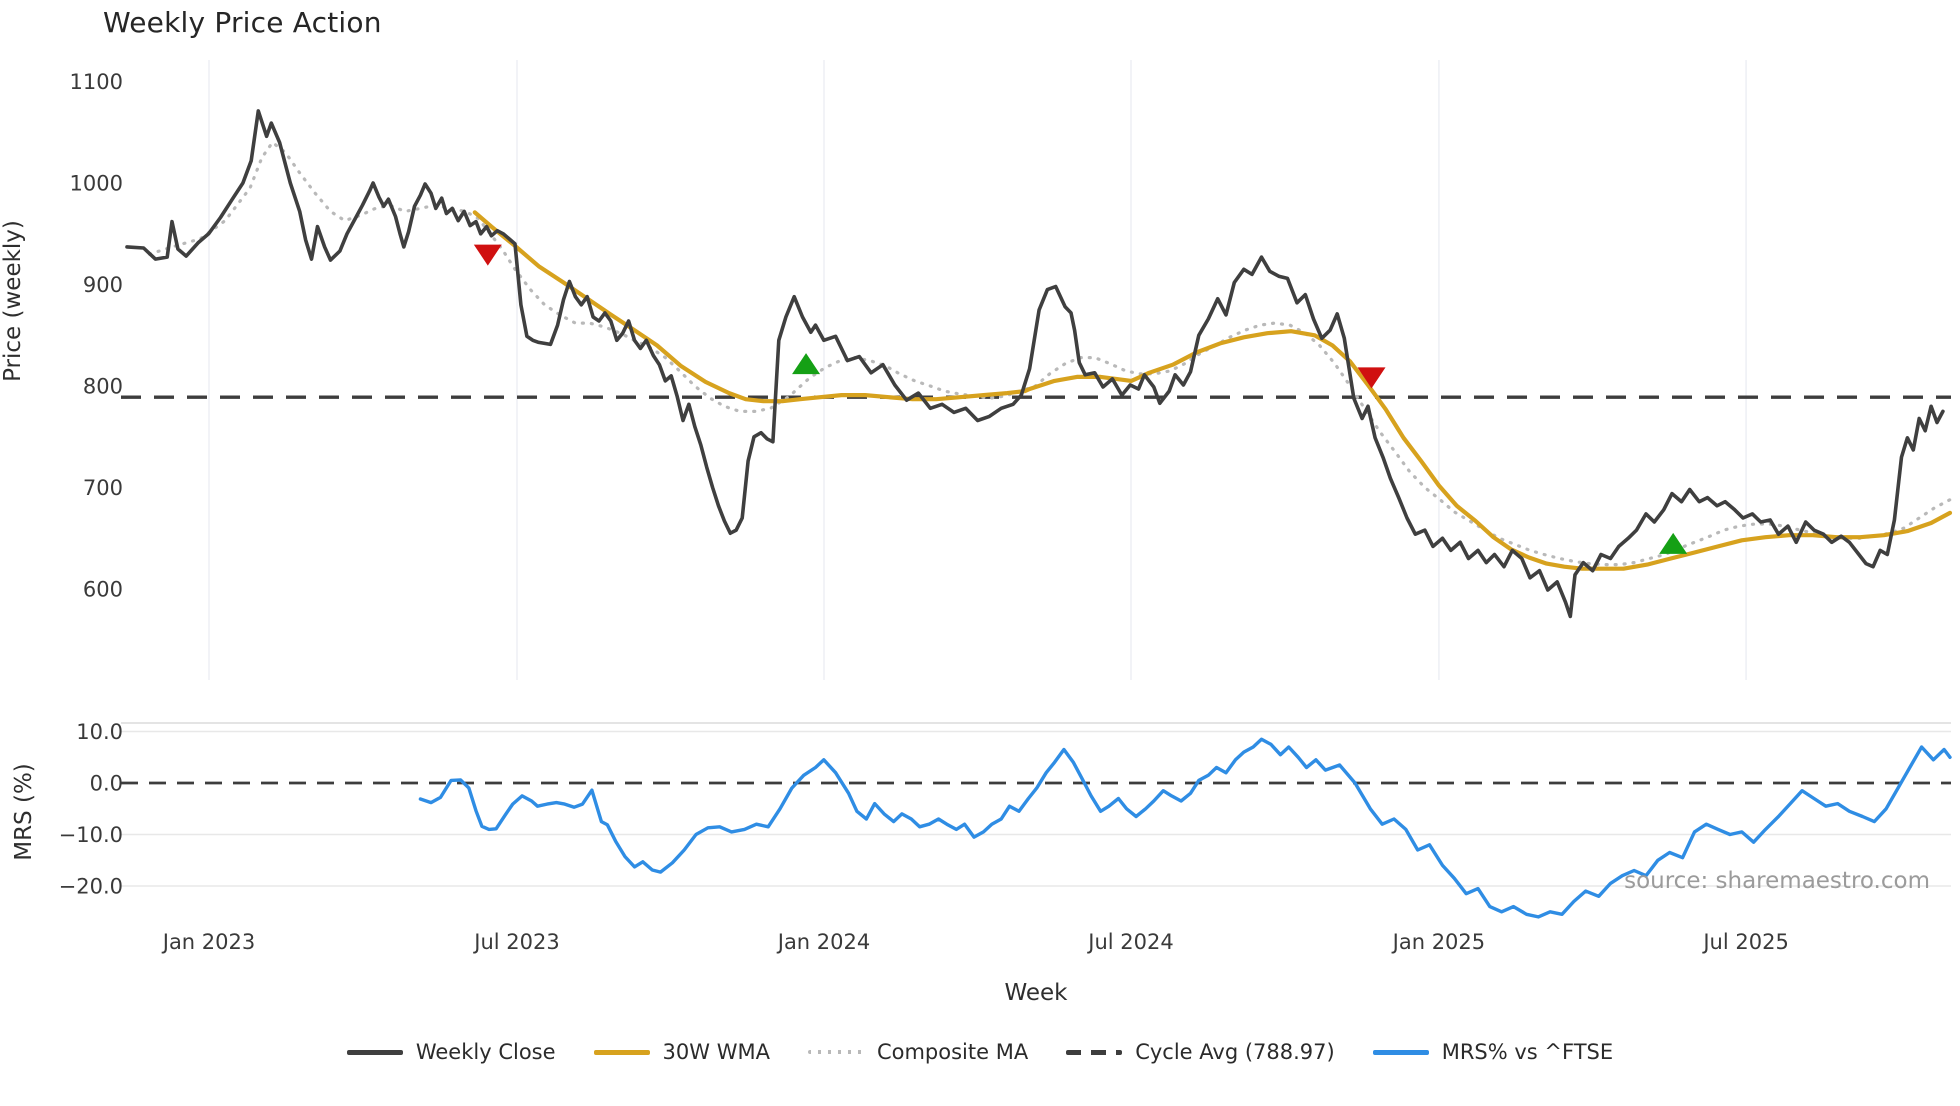 The height and width of the screenshot is (1106, 1960). I want to click on x-tick-label: Jan 2025, so click(1438, 942).